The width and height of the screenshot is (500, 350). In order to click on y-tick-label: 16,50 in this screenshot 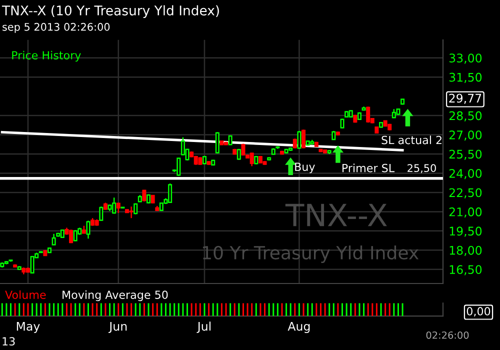, I will do `click(466, 270)`.